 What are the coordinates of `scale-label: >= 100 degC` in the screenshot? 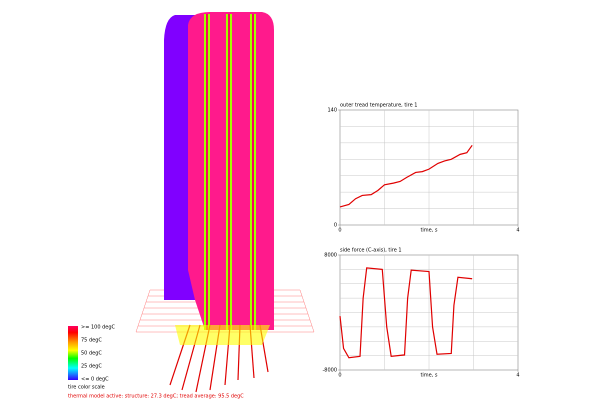 It's located at (98, 328).